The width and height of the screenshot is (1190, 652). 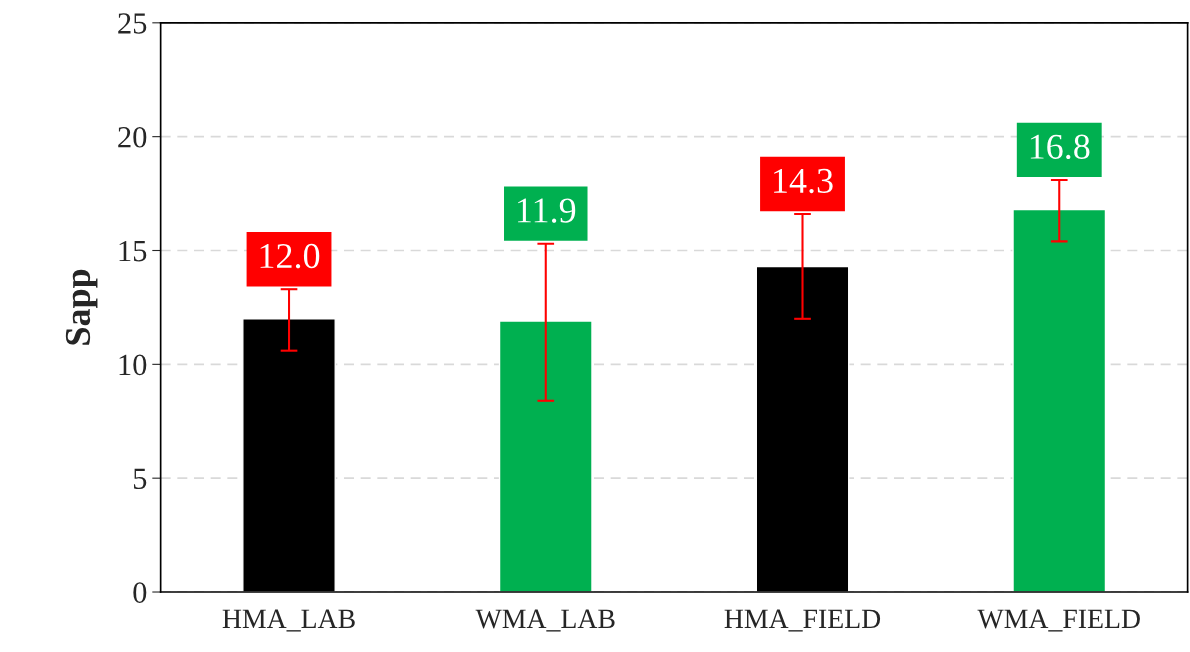 What do you see at coordinates (803, 181) in the screenshot?
I see `data-label: 14.3` at bounding box center [803, 181].